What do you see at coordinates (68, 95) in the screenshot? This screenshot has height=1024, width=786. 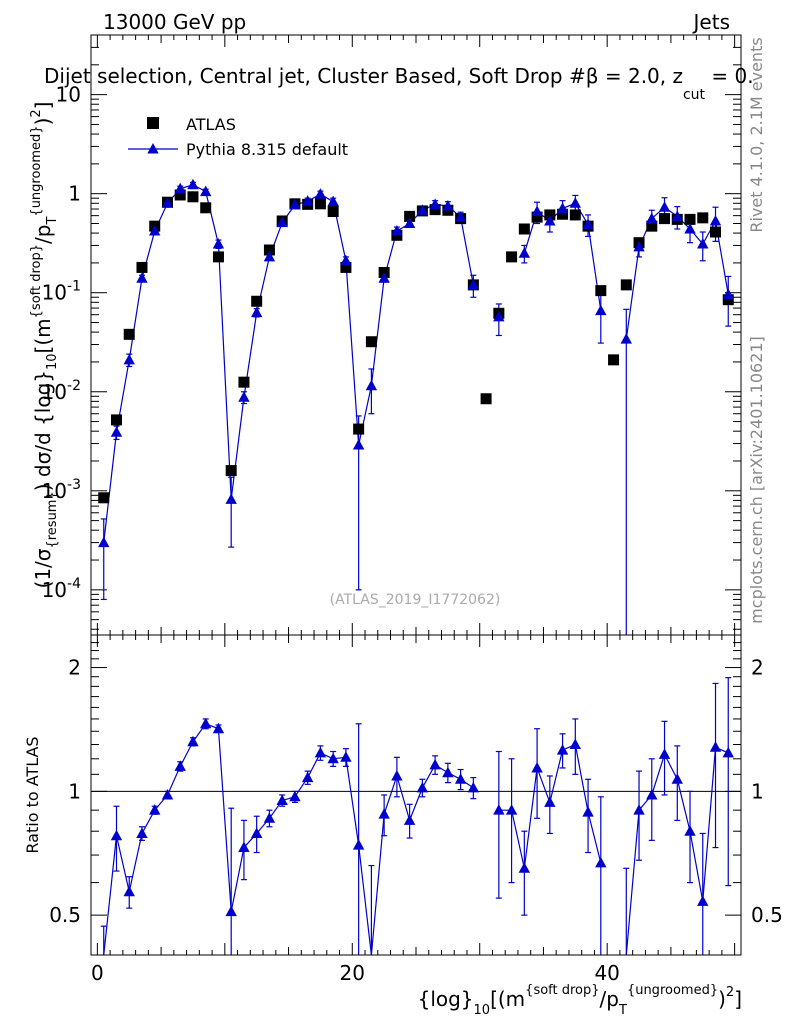 I see `y-tick-label: 10` at bounding box center [68, 95].